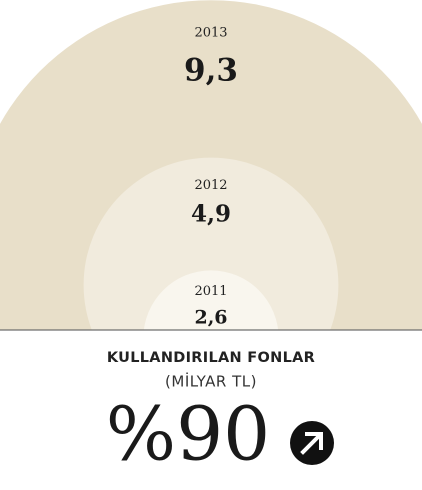 This screenshot has height=490, width=422. What do you see at coordinates (211, 381) in the screenshot?
I see `chart-subtitle: (MİLYAR TL)` at bounding box center [211, 381].